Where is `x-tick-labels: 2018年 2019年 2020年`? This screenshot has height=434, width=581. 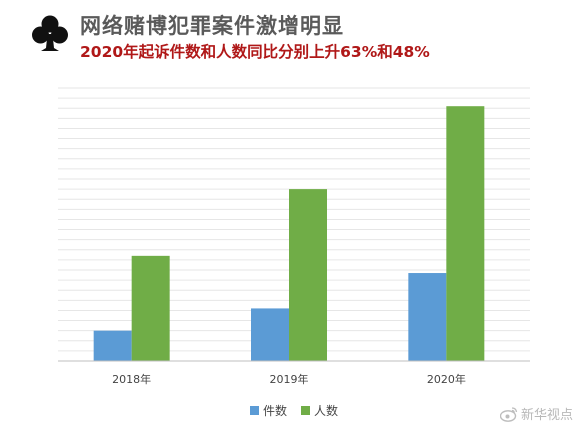 x-tick-labels: 2018年 2019年 2020年 is located at coordinates (289, 379).